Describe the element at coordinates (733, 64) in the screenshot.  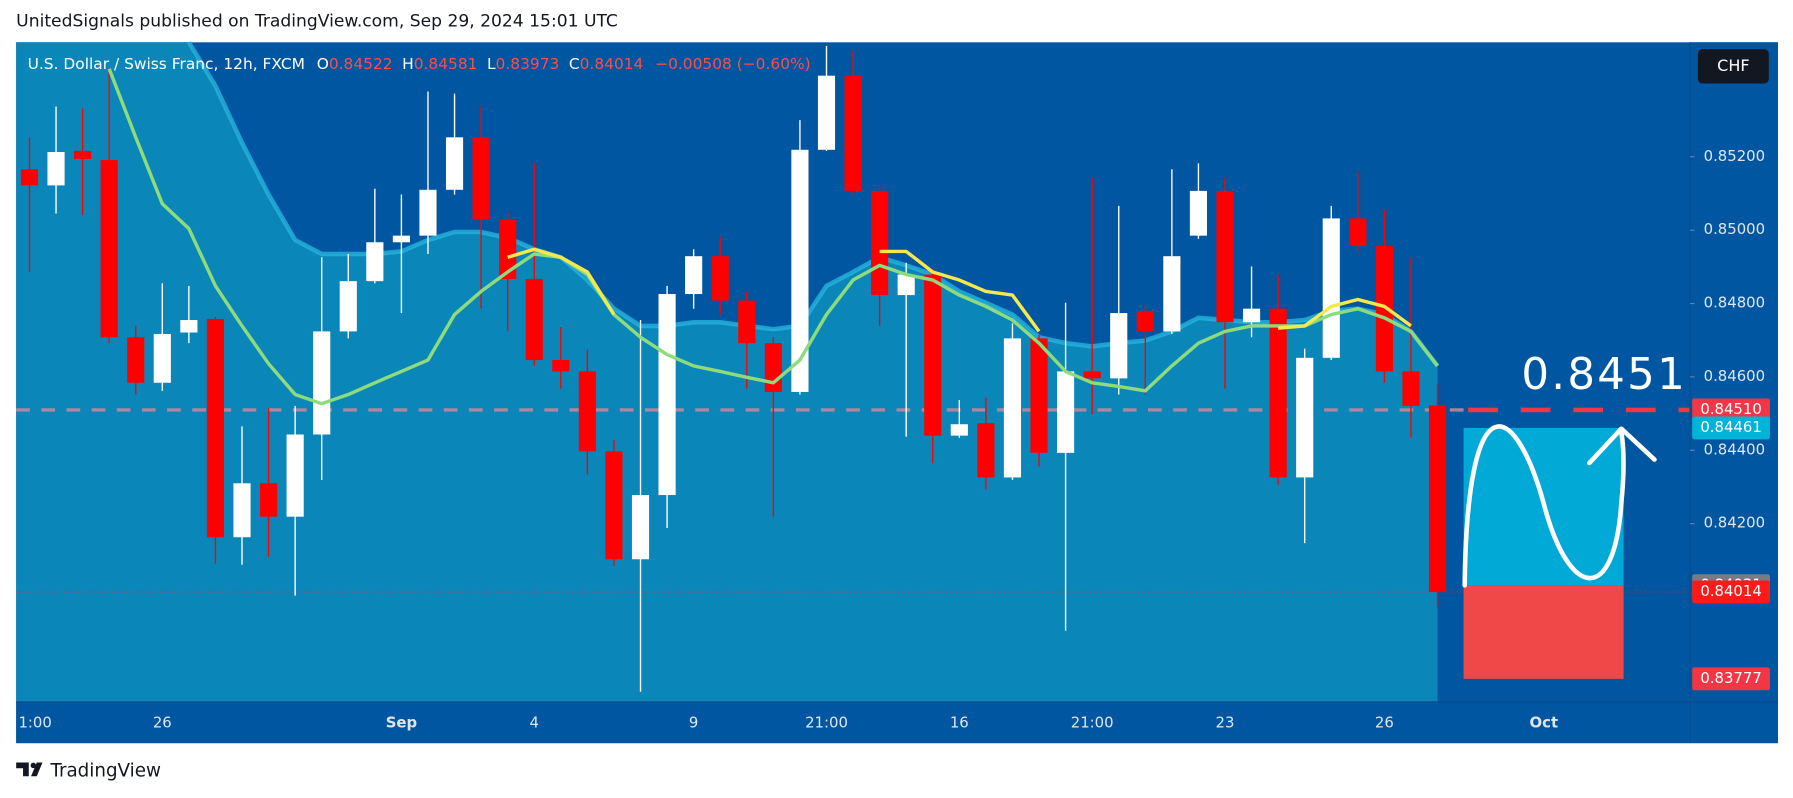
I see `change: −0.00508 (−0.60%)` at that location.